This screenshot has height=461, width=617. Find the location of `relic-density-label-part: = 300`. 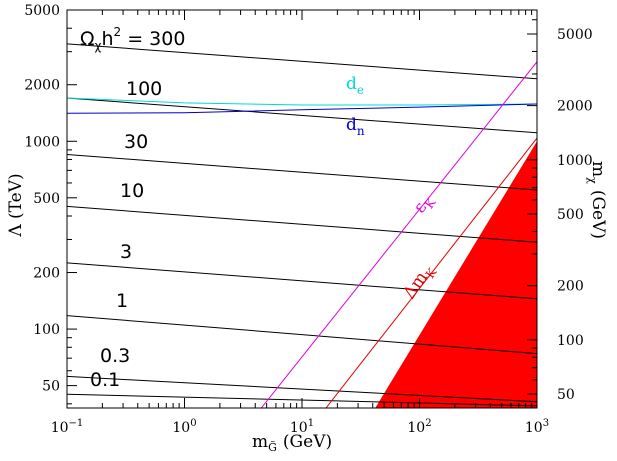

relic-density-label-part: = 300 is located at coordinates (153, 39).